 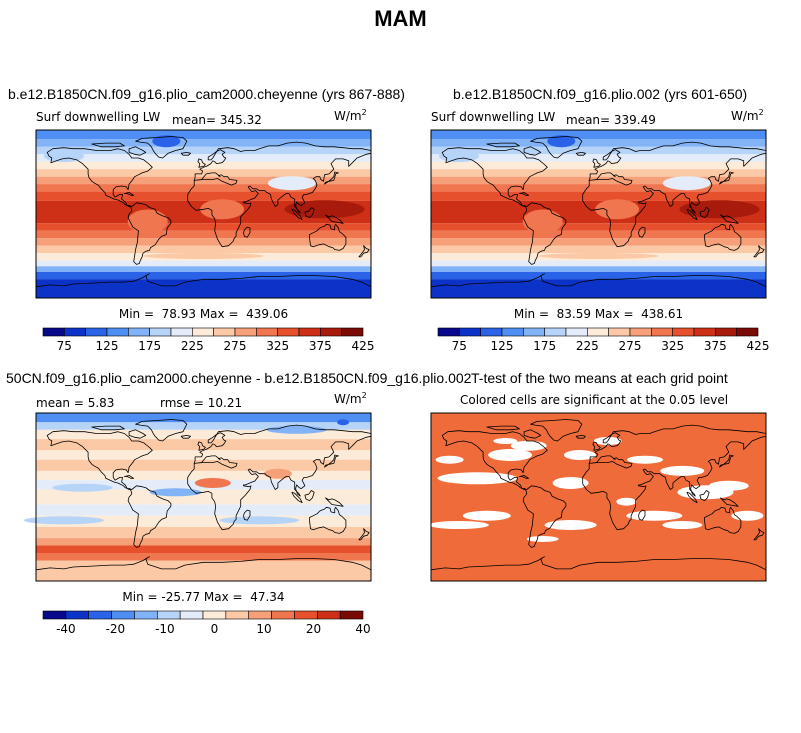 What do you see at coordinates (222, 209) in the screenshot?
I see `map1-africa-field` at bounding box center [222, 209].